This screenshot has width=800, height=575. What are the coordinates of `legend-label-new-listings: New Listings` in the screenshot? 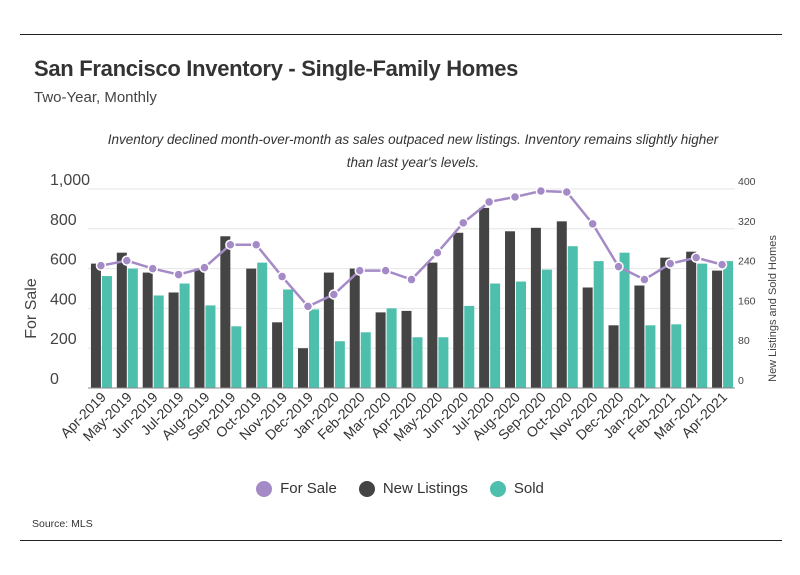 It's located at (425, 488).